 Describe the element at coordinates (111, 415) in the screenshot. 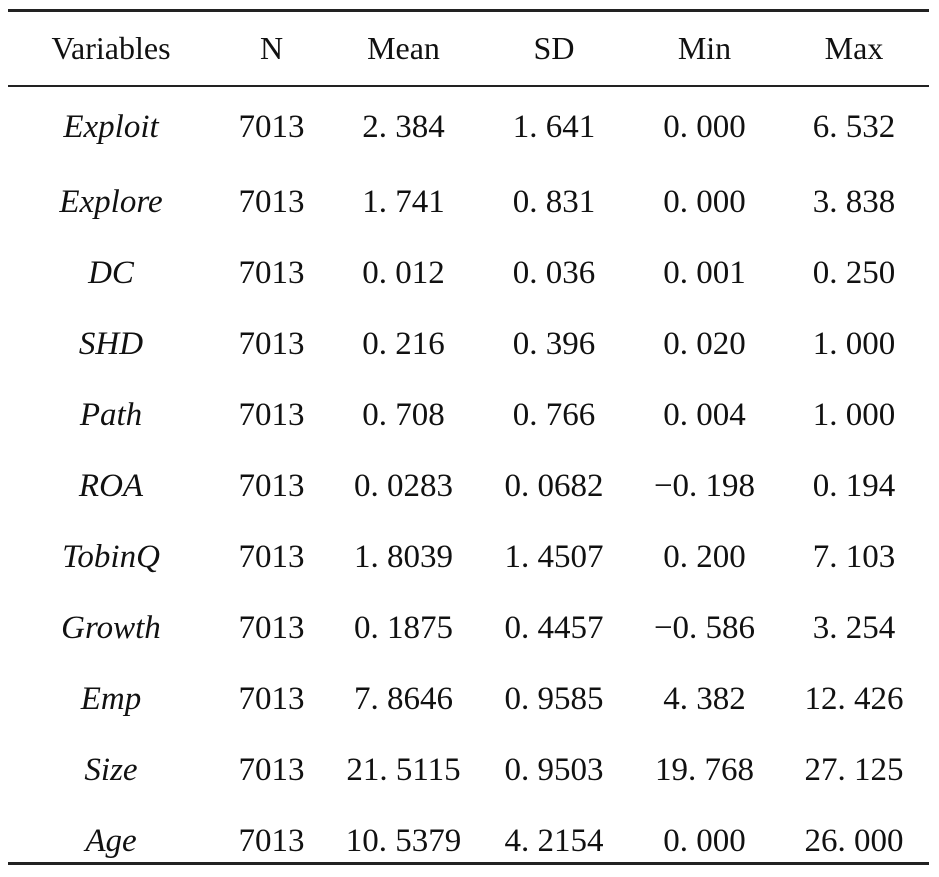

I see `cell-variable: Path` at that location.